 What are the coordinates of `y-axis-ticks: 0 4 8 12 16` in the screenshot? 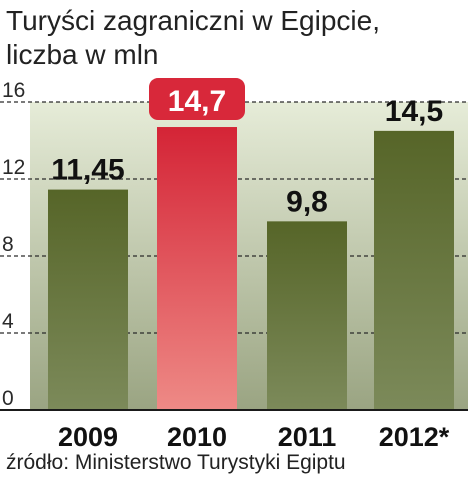 It's located at (13, 244).